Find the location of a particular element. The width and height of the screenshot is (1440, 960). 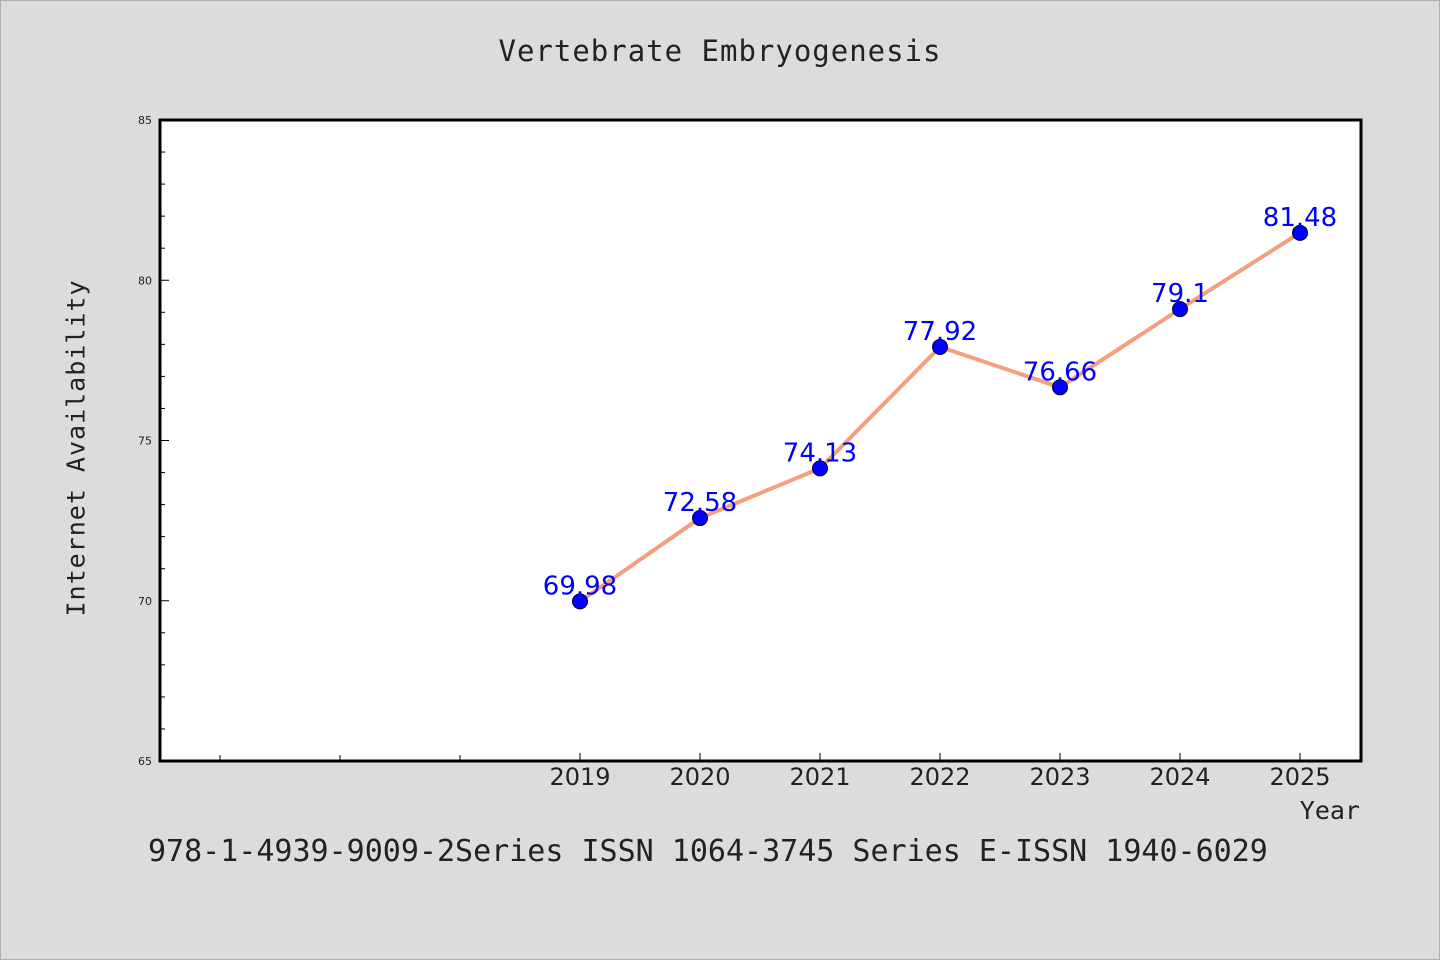

y-tick-label: 80 is located at coordinates (145, 280).